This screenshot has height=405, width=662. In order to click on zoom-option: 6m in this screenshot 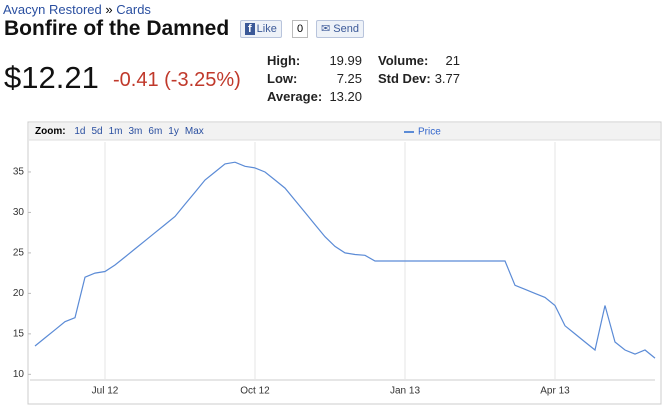, I will do `click(155, 131)`.